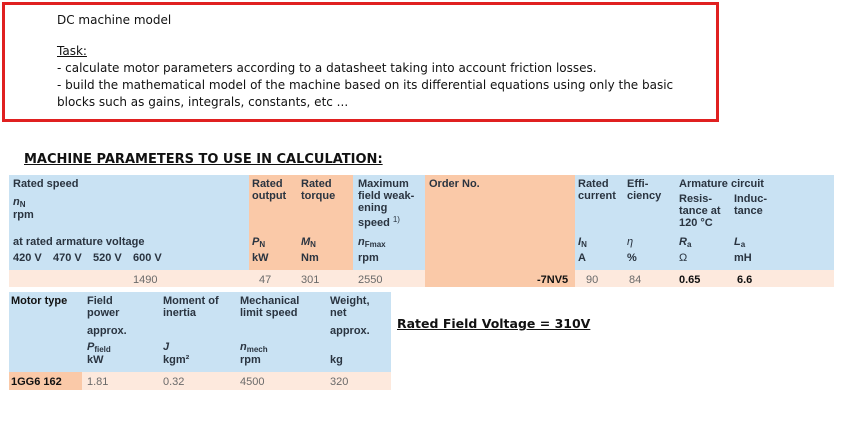 The width and height of the screenshot is (843, 424). Describe the element at coordinates (597, 196) in the screenshot. I see `rated-current-label-2: current` at that location.